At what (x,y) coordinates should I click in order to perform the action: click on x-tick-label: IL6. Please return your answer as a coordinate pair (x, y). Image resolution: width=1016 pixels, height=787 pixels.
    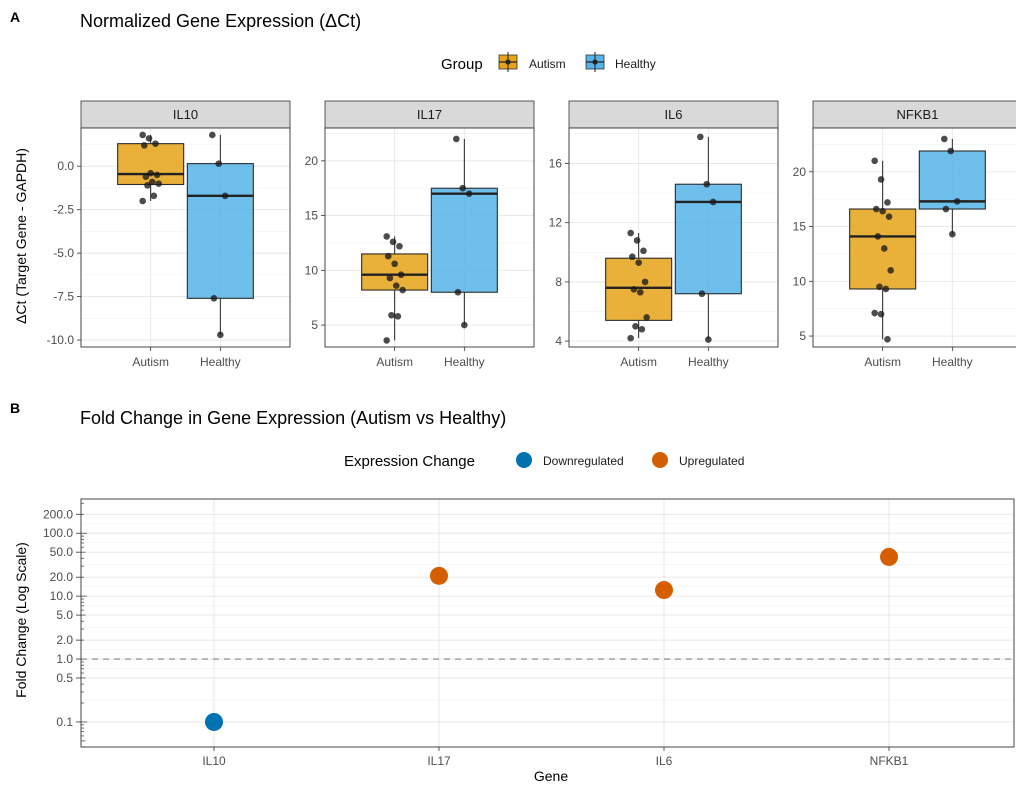
    Looking at the image, I should click on (664, 761).